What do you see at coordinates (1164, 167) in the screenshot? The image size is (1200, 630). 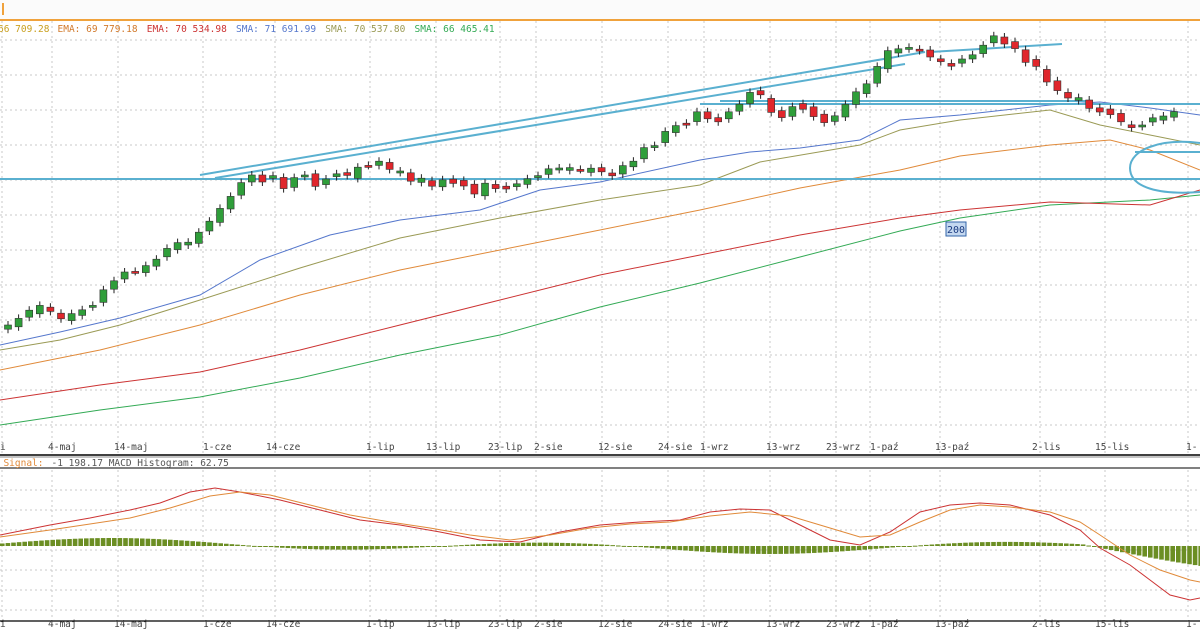 I see `ellipse-drawing` at bounding box center [1164, 167].